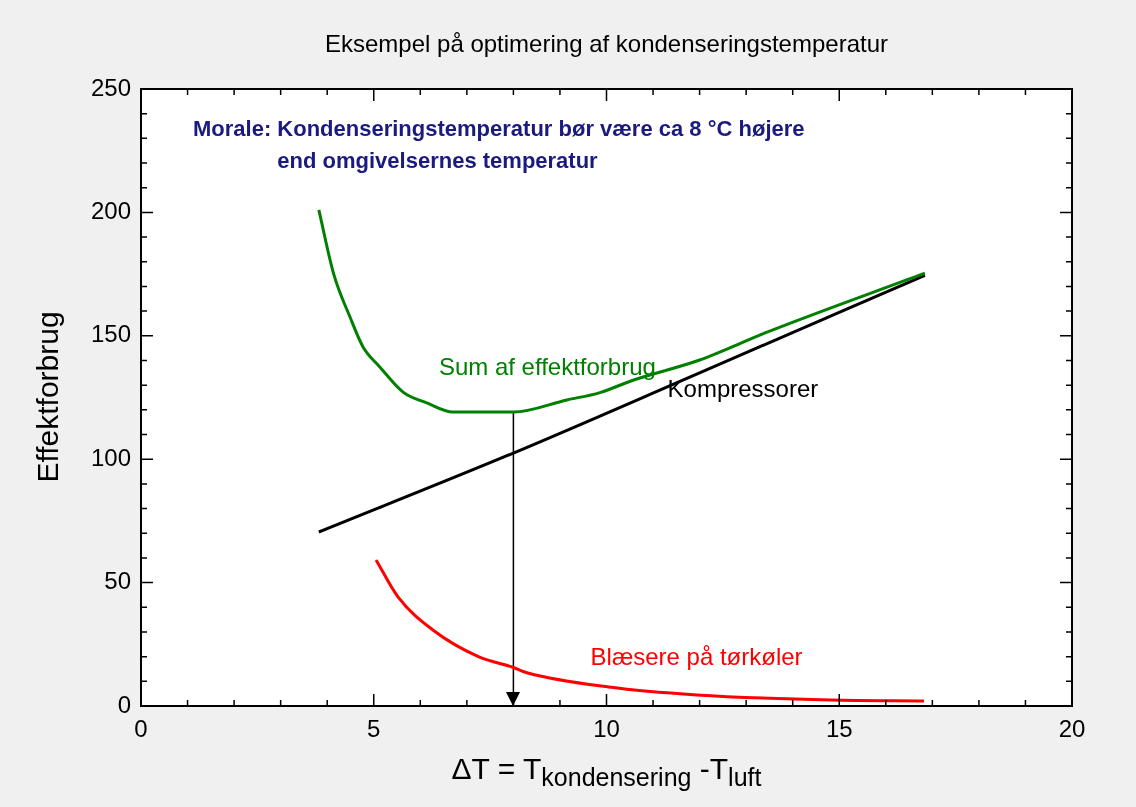  Describe the element at coordinates (499, 145) in the screenshot. I see `annotation: Morale: Kondenseringstemperatur bør være ca 8 °C højere end omgivelsernes temperatur` at that location.